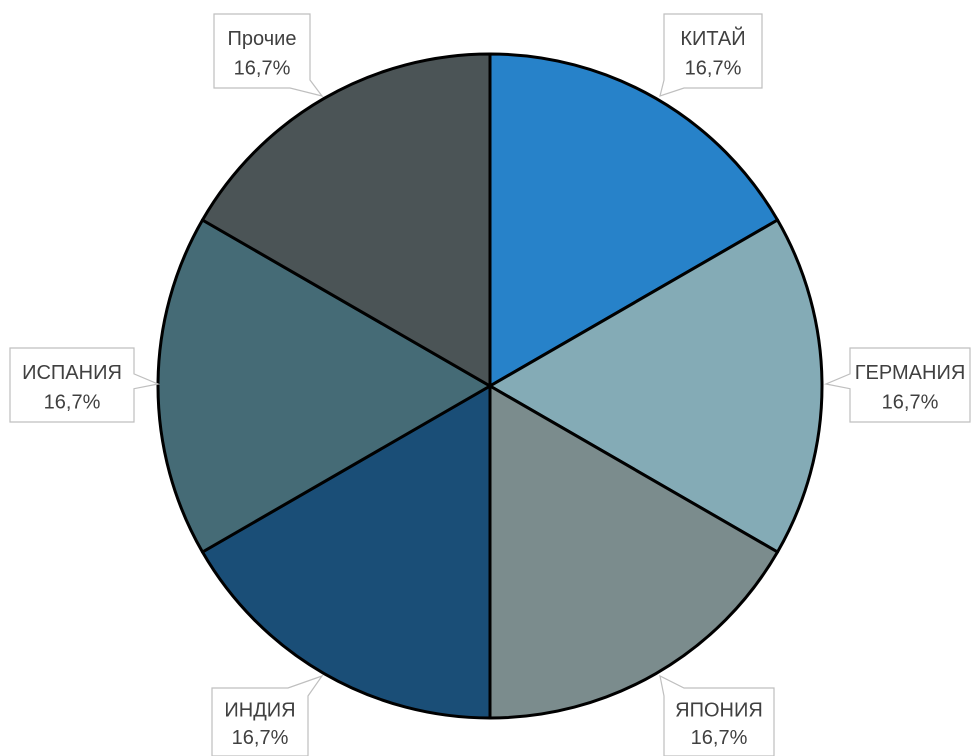 The height and width of the screenshot is (756, 974). Describe the element at coordinates (910, 403) in the screenshot. I see `slice-value-2: 16,7%` at that location.